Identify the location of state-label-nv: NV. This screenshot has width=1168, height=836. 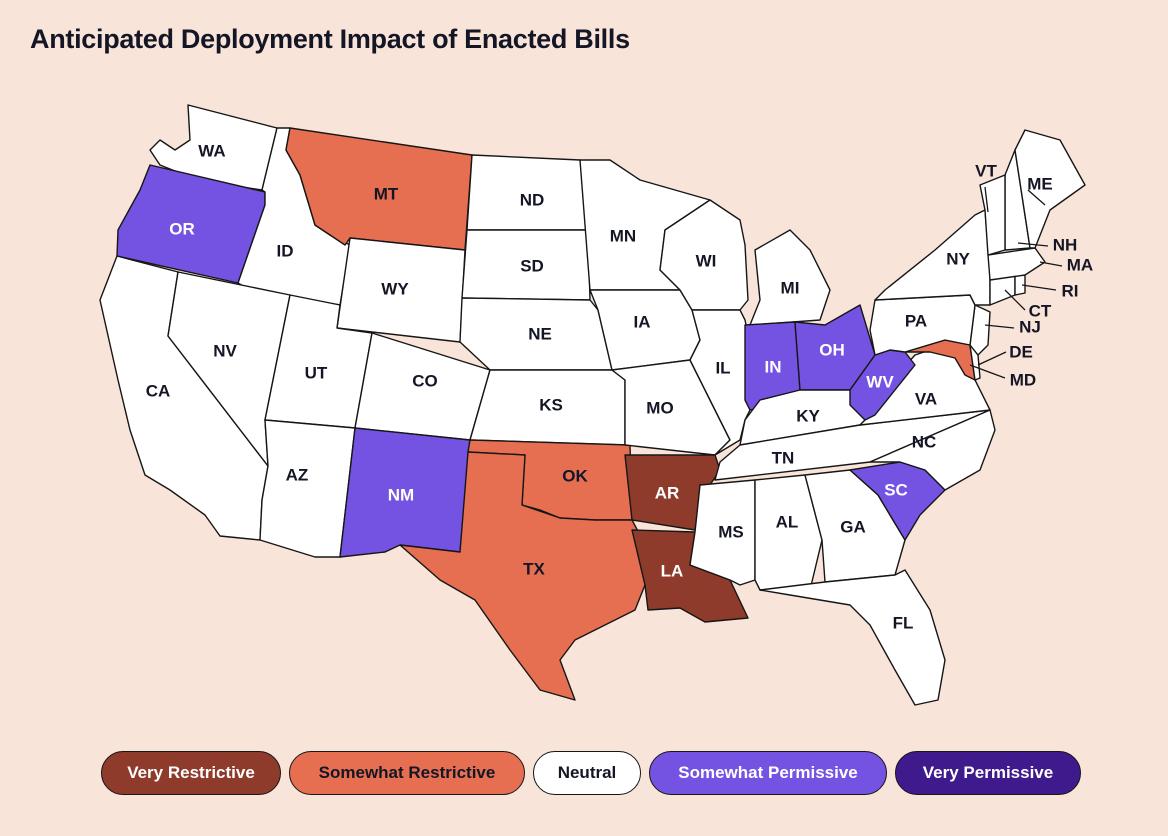
(225, 350).